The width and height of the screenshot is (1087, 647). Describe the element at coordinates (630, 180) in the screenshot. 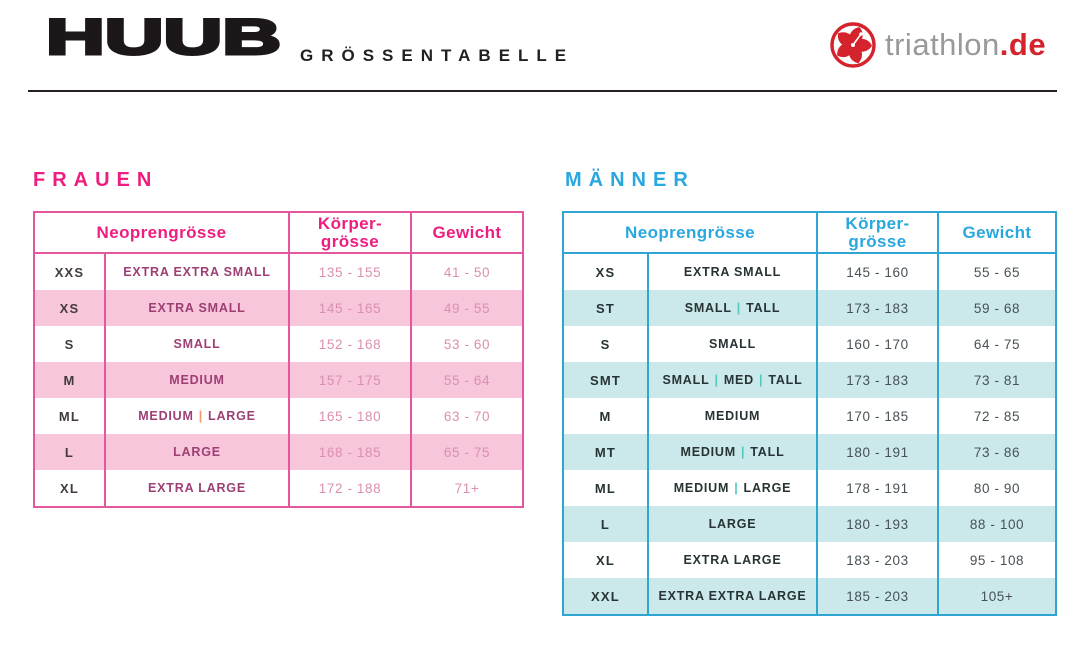

I see `section-title-maenner: MÄNNER` at that location.